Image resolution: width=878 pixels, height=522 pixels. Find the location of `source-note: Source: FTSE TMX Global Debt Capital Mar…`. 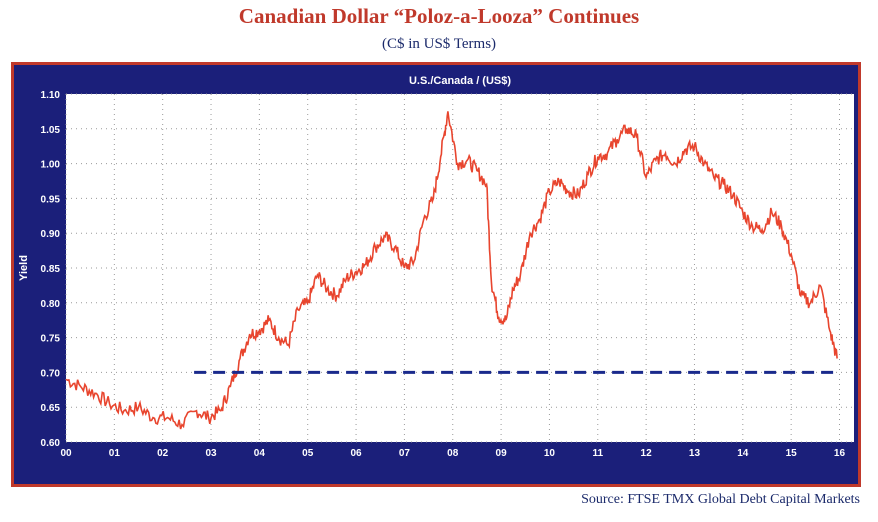

source-note: Source: FTSE TMX Global Debt Capital Mar… is located at coordinates (720, 499).